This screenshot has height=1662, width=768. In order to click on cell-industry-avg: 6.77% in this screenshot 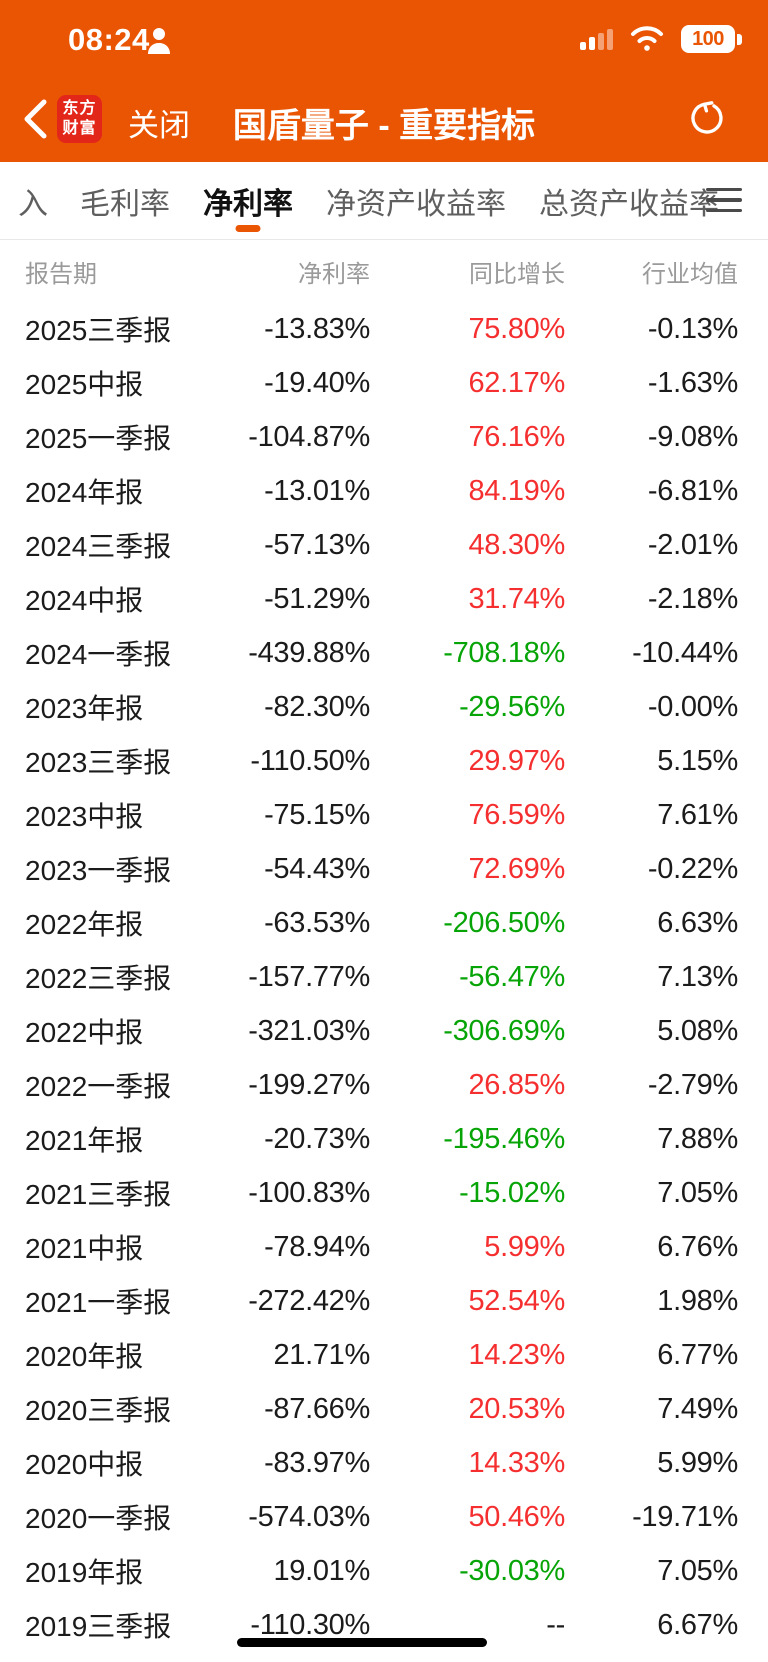, I will do `click(697, 1354)`.